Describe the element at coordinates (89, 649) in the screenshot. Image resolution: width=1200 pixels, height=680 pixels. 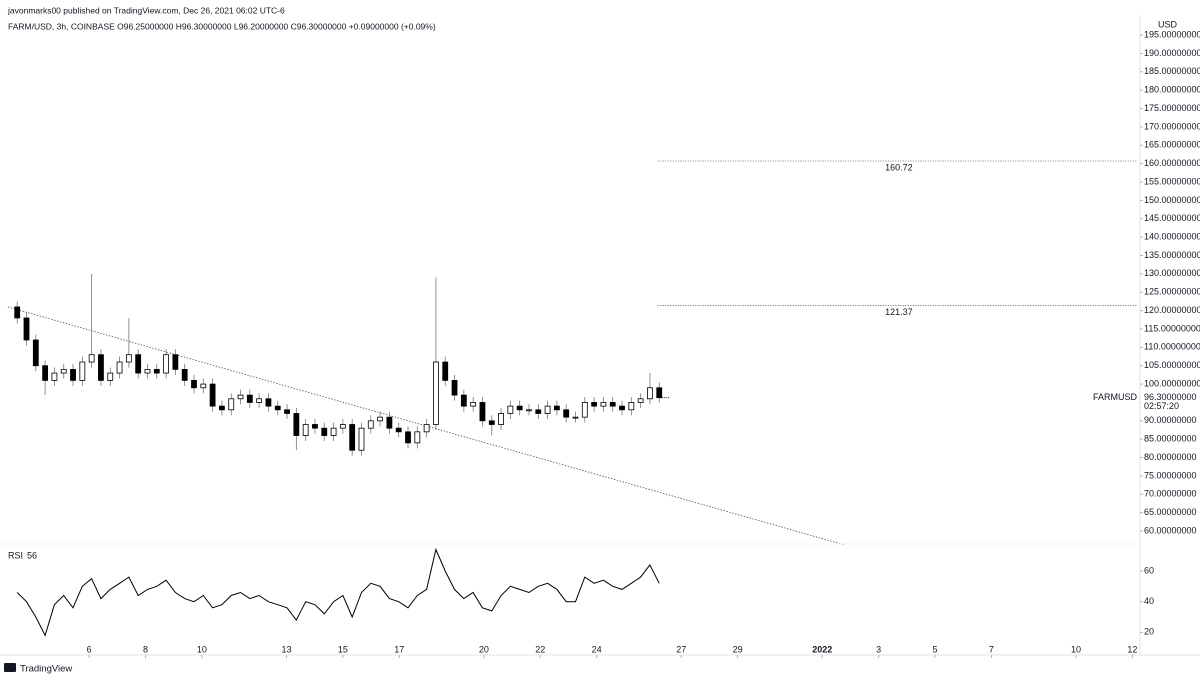
I see `x-tick-label: 6` at that location.